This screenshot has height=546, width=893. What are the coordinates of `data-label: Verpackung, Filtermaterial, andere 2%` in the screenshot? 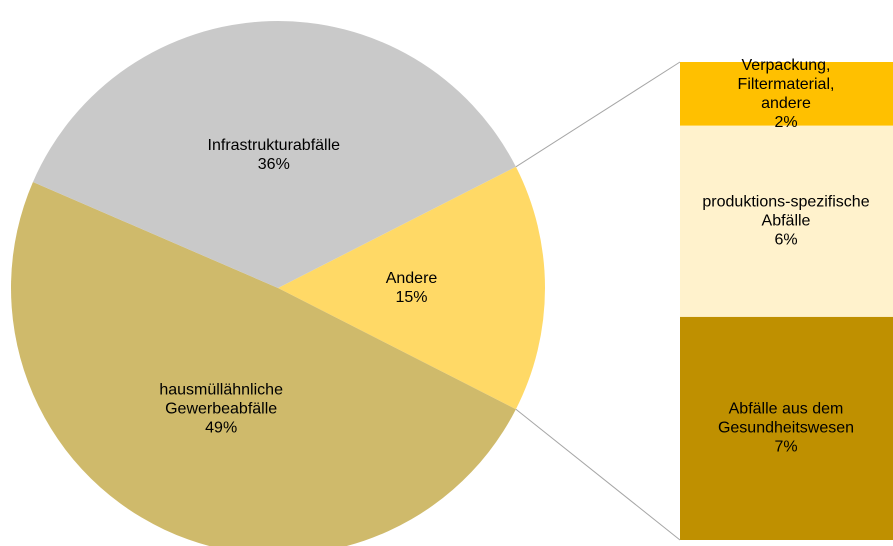 It's located at (786, 94).